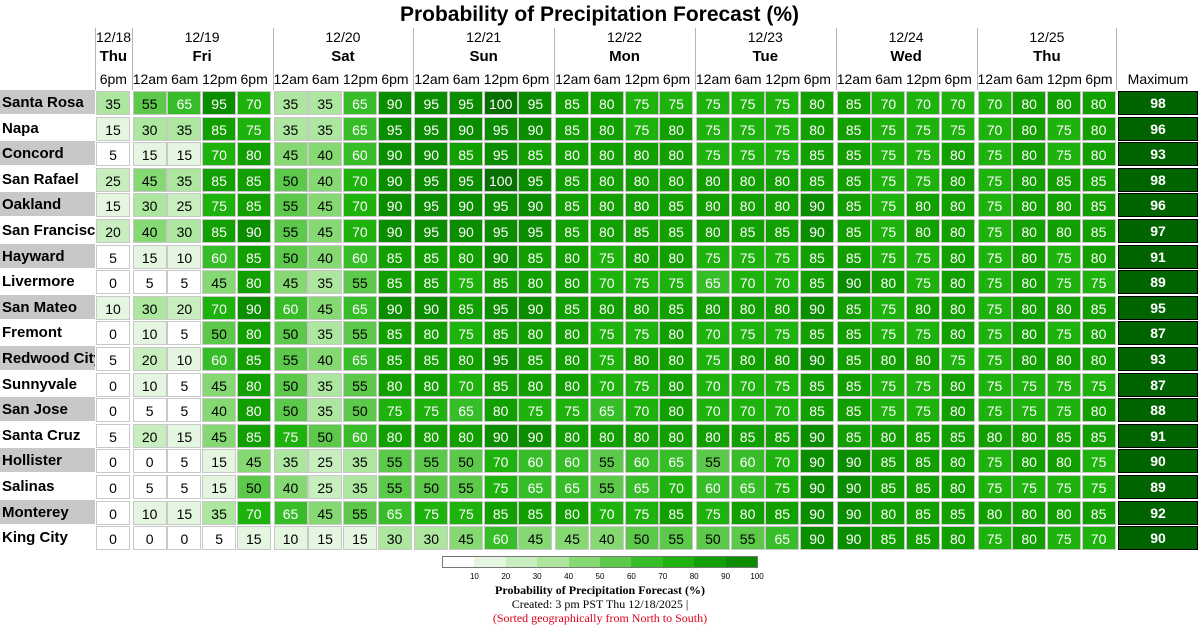 The image size is (1199, 641). What do you see at coordinates (184, 359) in the screenshot?
I see `heatmap-cell: 10` at bounding box center [184, 359].